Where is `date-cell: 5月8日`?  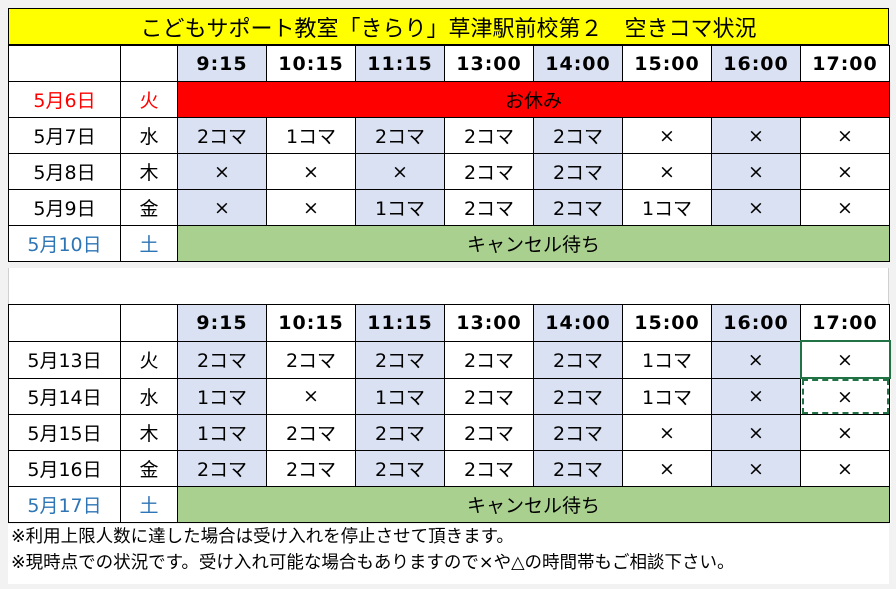
date-cell: 5月8日 is located at coordinates (64, 171).